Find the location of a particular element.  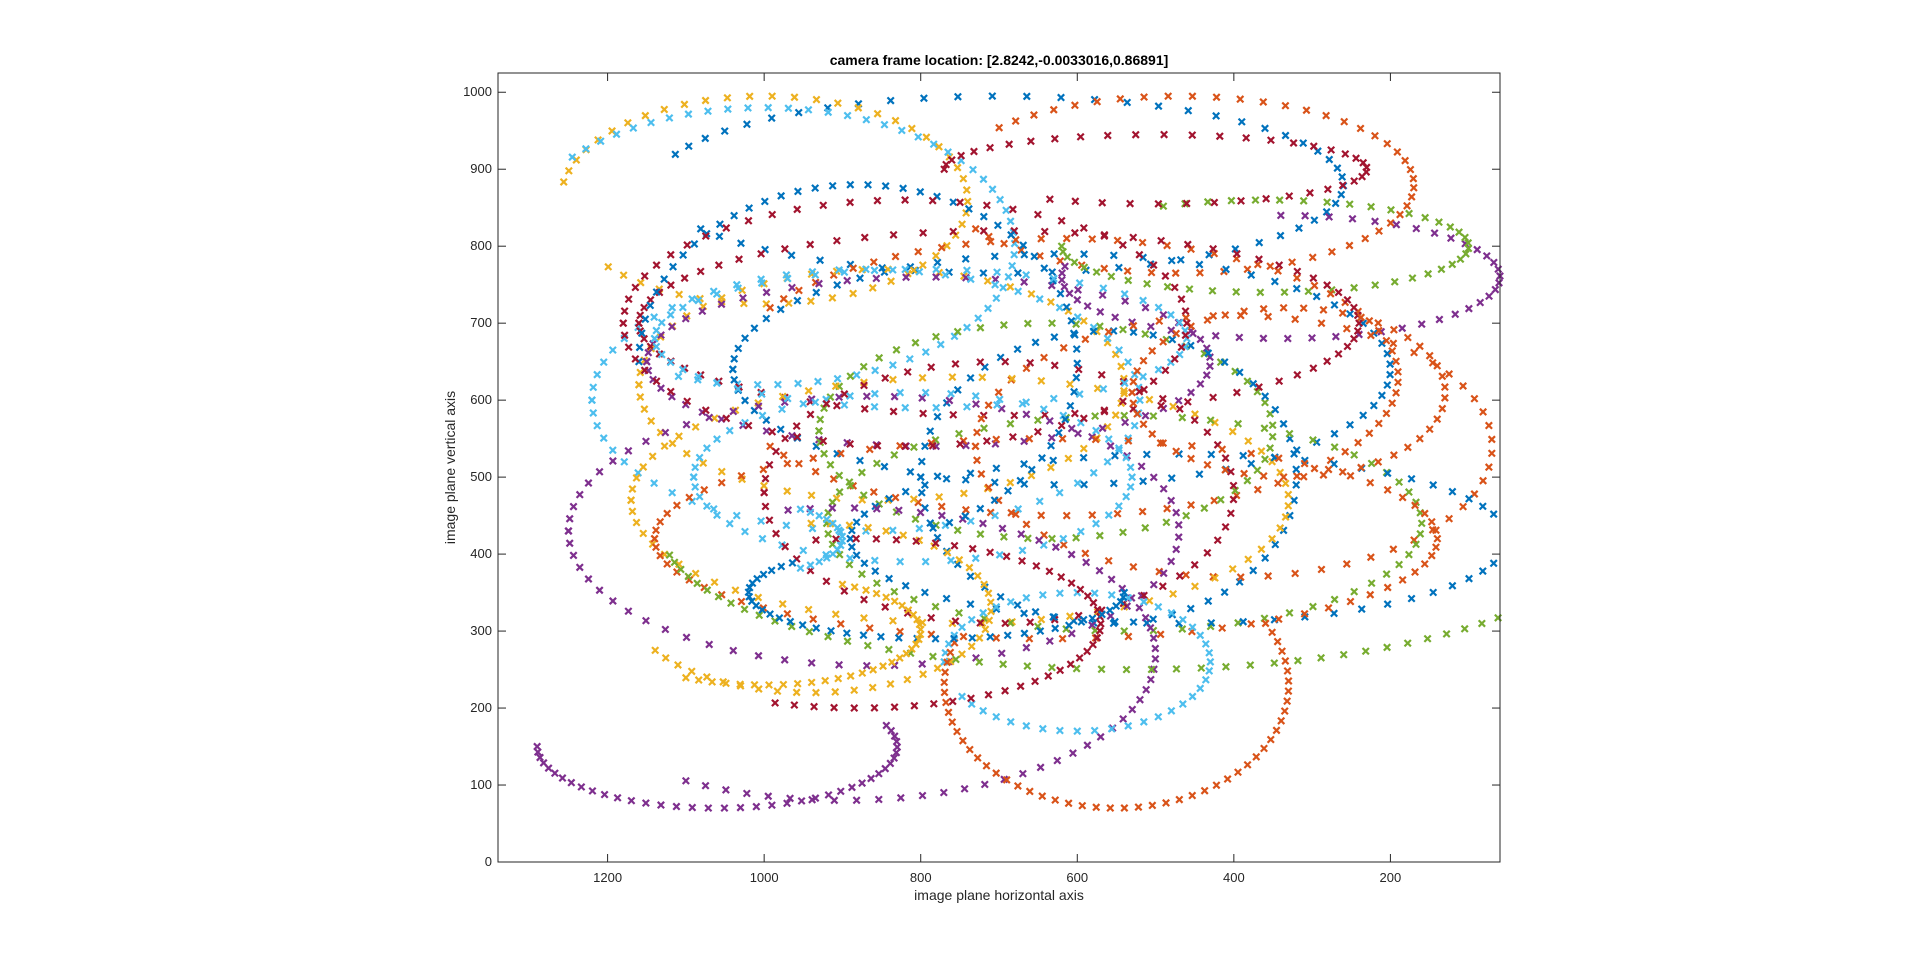

y-axis-label: image plane vertical axis is located at coordinates (450, 467).